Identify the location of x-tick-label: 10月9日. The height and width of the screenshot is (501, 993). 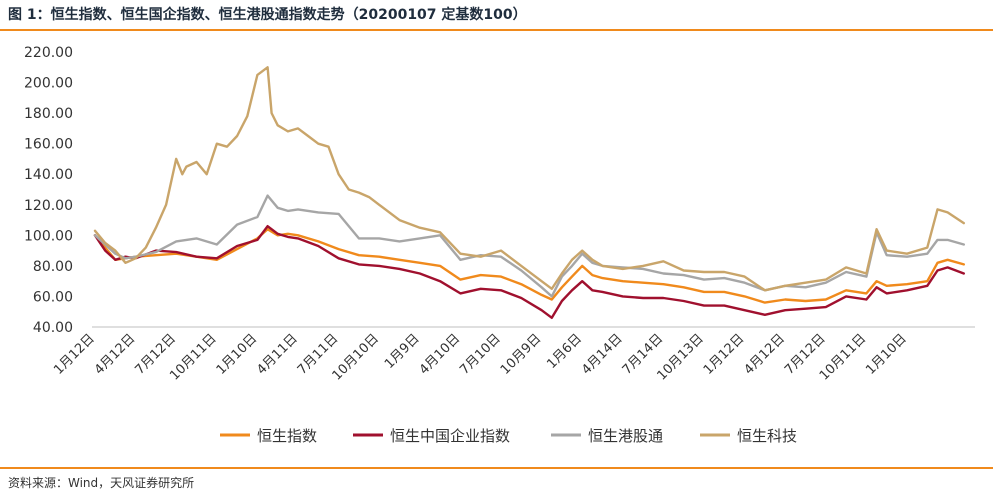
(521, 354).